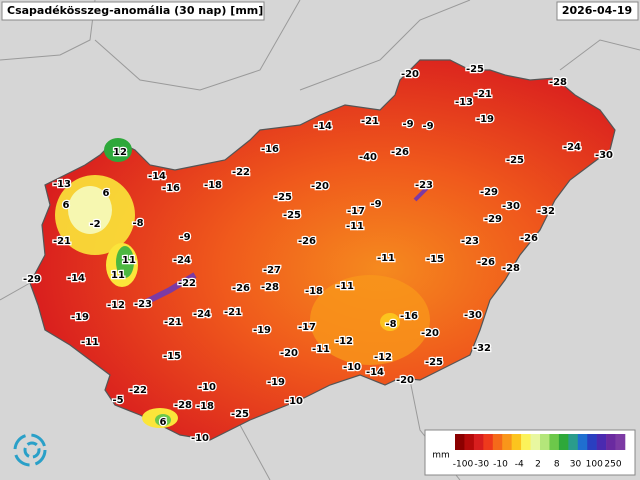  I want to click on legend-label: 30, so click(576, 465).